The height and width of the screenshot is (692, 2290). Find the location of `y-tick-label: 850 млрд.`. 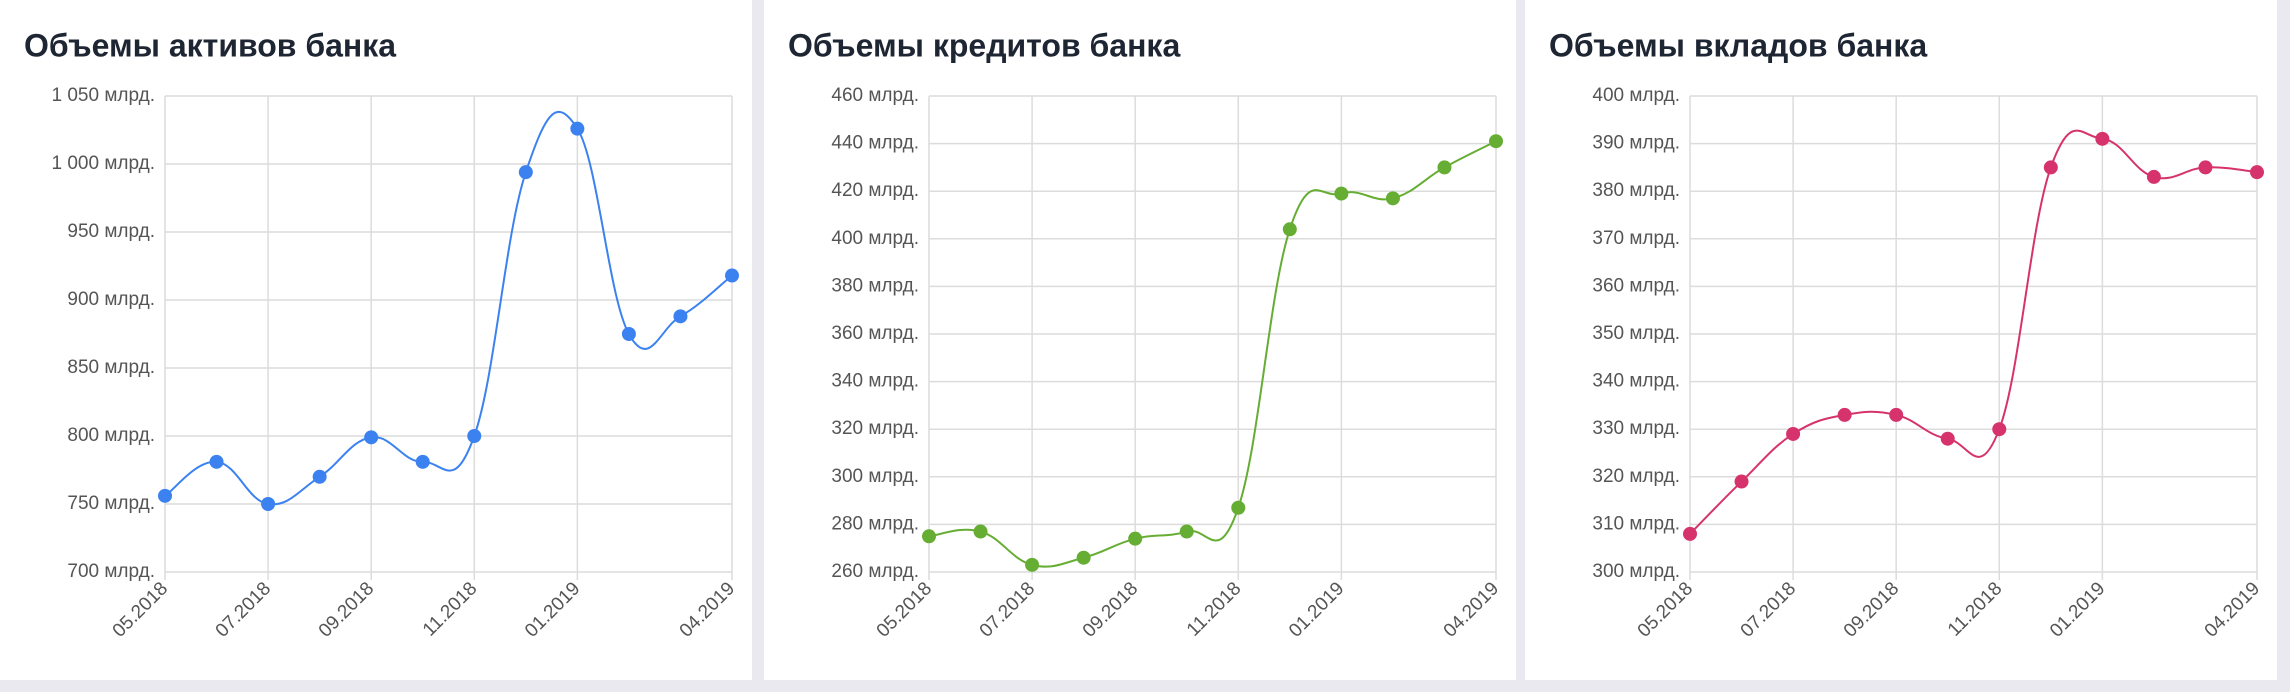

y-tick-label: 850 млрд. is located at coordinates (111, 367).